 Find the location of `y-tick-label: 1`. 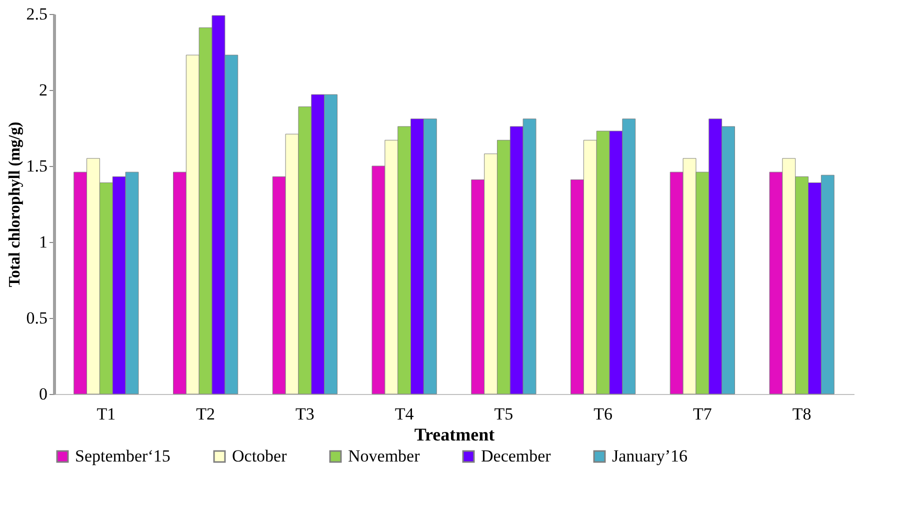

y-tick-label: 1 is located at coordinates (43, 242).